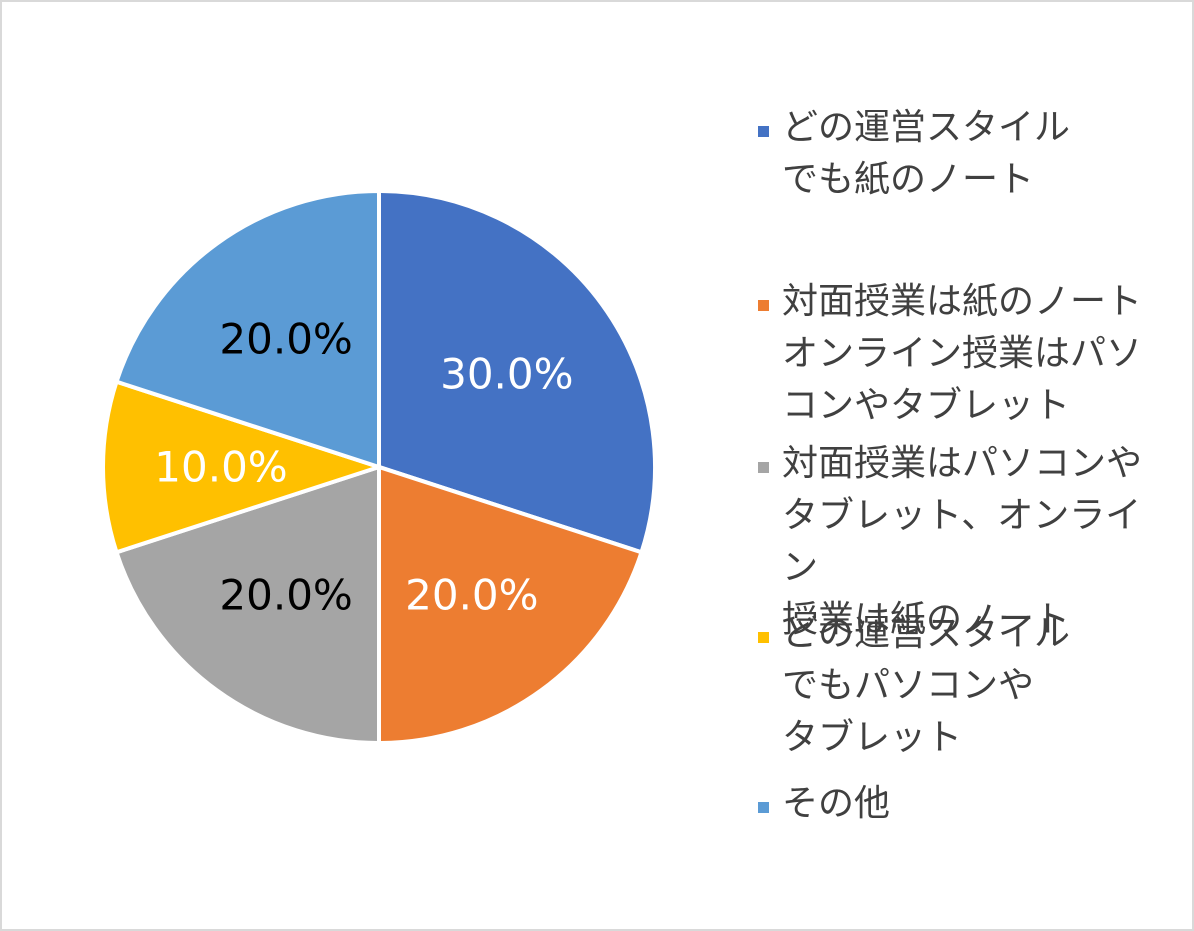 The image size is (1194, 931). I want to click on legend-item: 対面授業はパソコンや タブレット、オンライン 授業は紙のノート, so click(960, 542).